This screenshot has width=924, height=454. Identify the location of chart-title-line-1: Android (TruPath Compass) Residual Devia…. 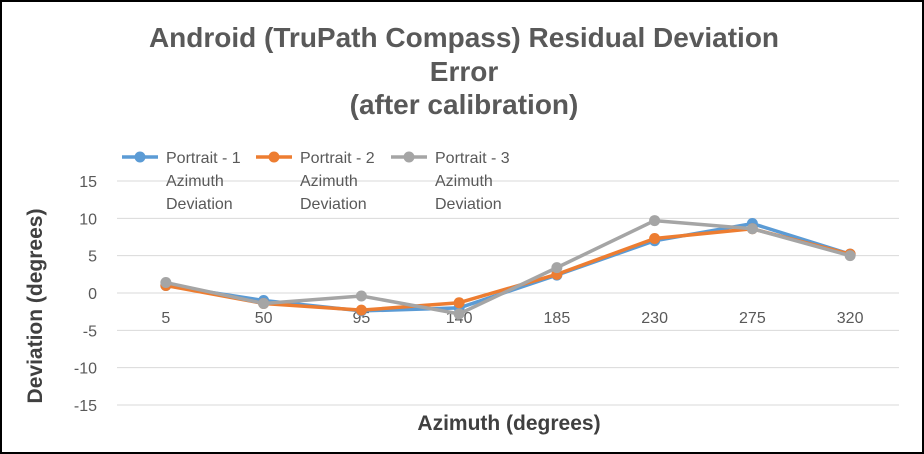
(464, 37).